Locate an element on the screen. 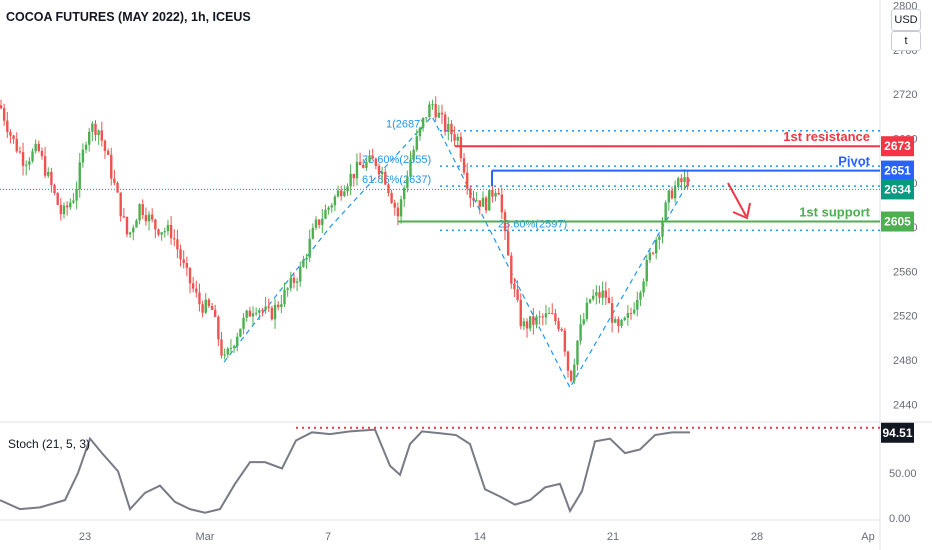 This screenshot has width=932, height=550. down-arrow-annotation is located at coordinates (739, 201).